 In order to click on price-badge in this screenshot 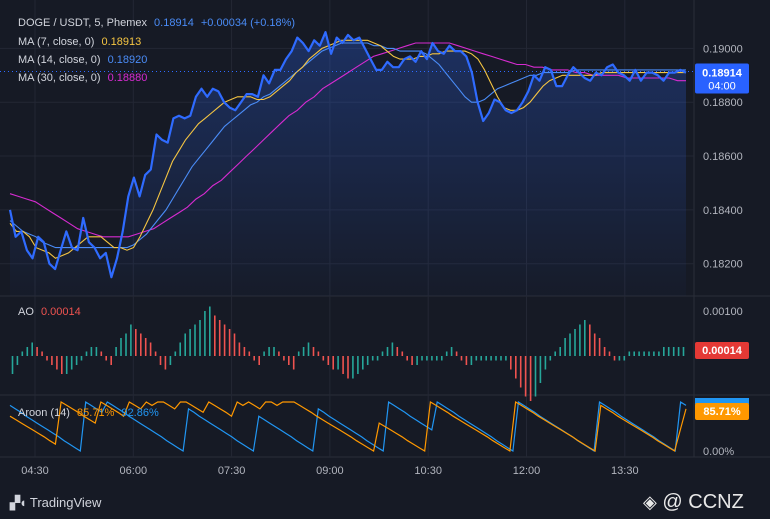, I will do `click(722, 78)`.